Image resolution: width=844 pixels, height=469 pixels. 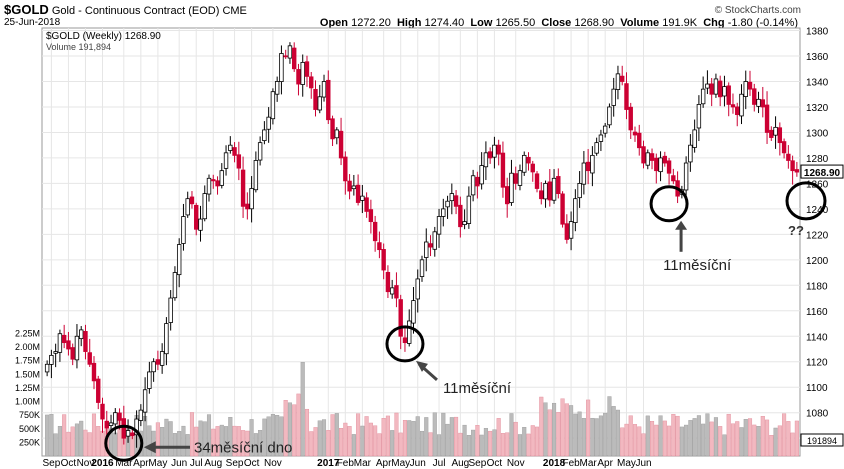 What do you see at coordinates (817, 414) in the screenshot?
I see `price-tick-label: 1080` at bounding box center [817, 414].